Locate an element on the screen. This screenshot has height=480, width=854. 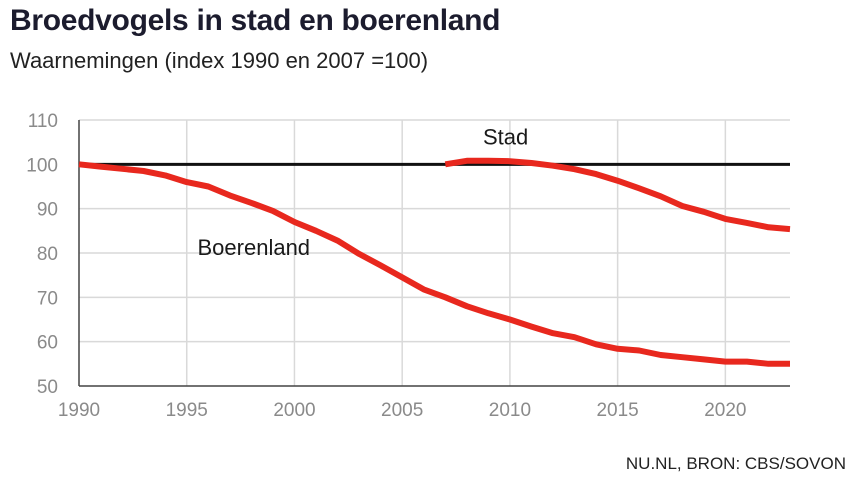
y-tick-label: 80 is located at coordinates (47, 254).